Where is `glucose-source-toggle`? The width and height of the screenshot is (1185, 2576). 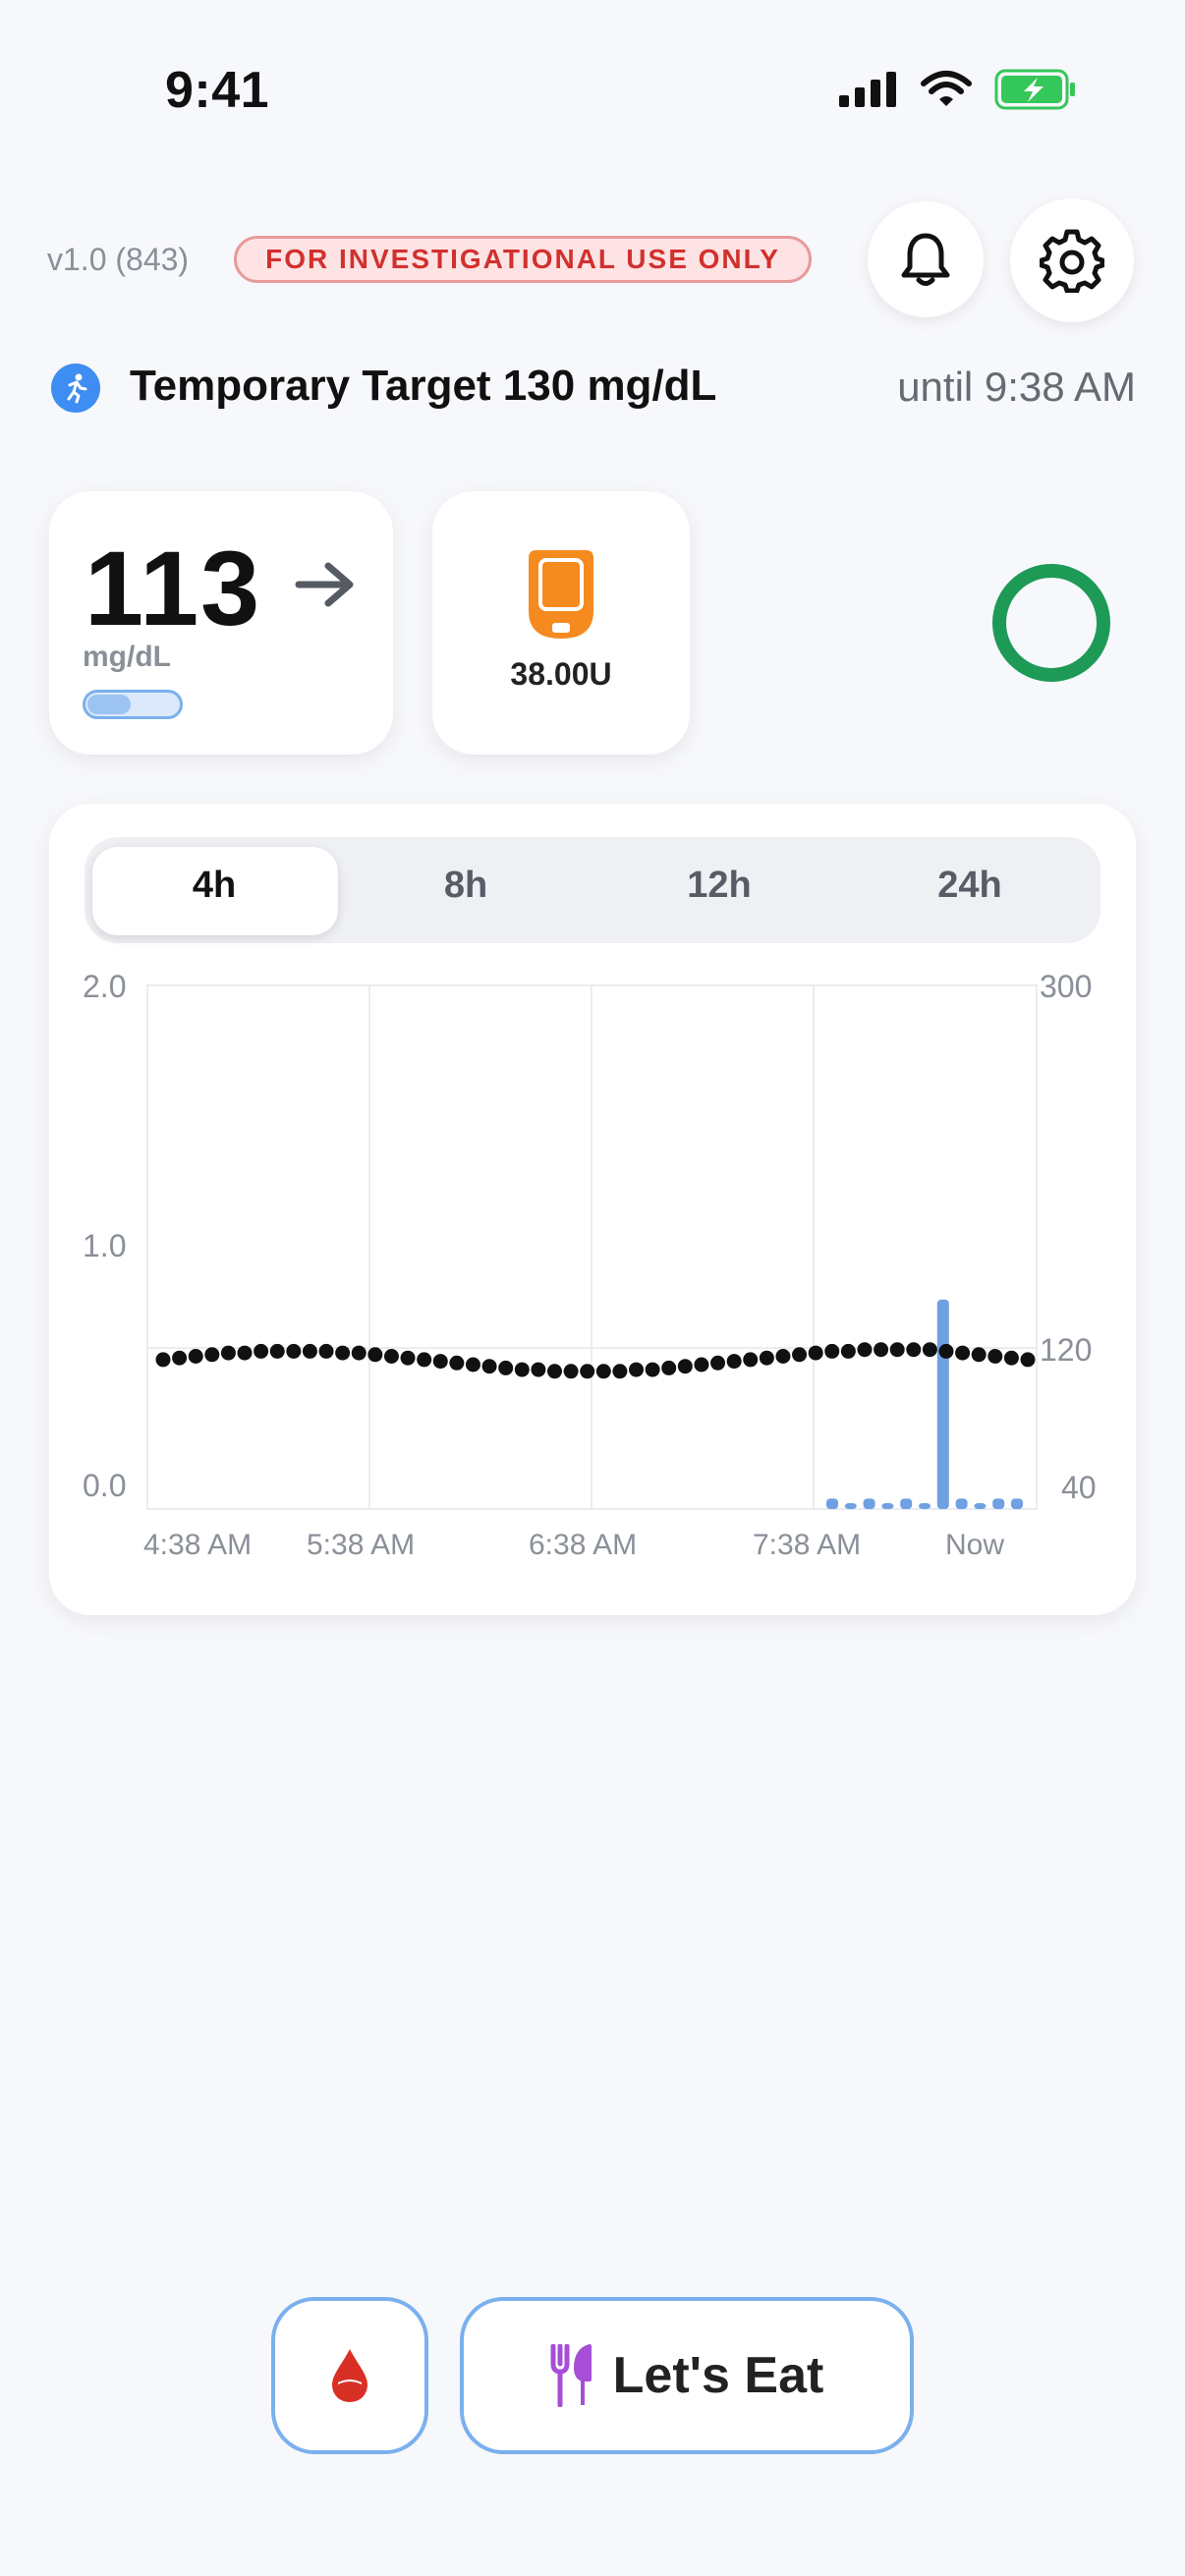
glucose-source-toggle is located at coordinates (133, 704).